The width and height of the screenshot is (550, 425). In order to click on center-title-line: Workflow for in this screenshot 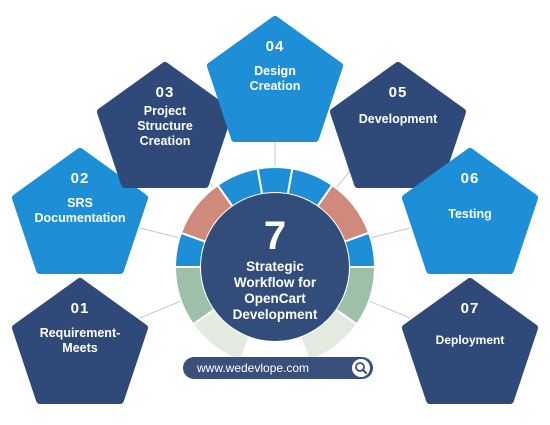, I will do `click(275, 282)`.